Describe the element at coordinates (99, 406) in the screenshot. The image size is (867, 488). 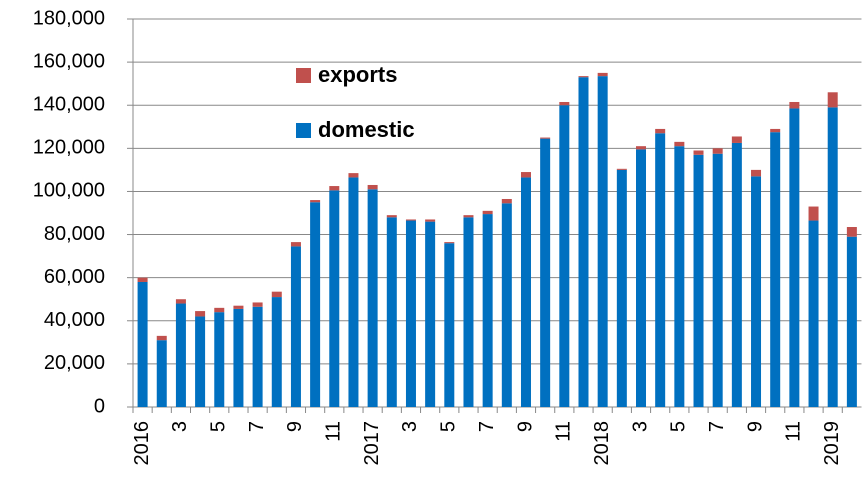
I see `y-tick-label: 0` at that location.